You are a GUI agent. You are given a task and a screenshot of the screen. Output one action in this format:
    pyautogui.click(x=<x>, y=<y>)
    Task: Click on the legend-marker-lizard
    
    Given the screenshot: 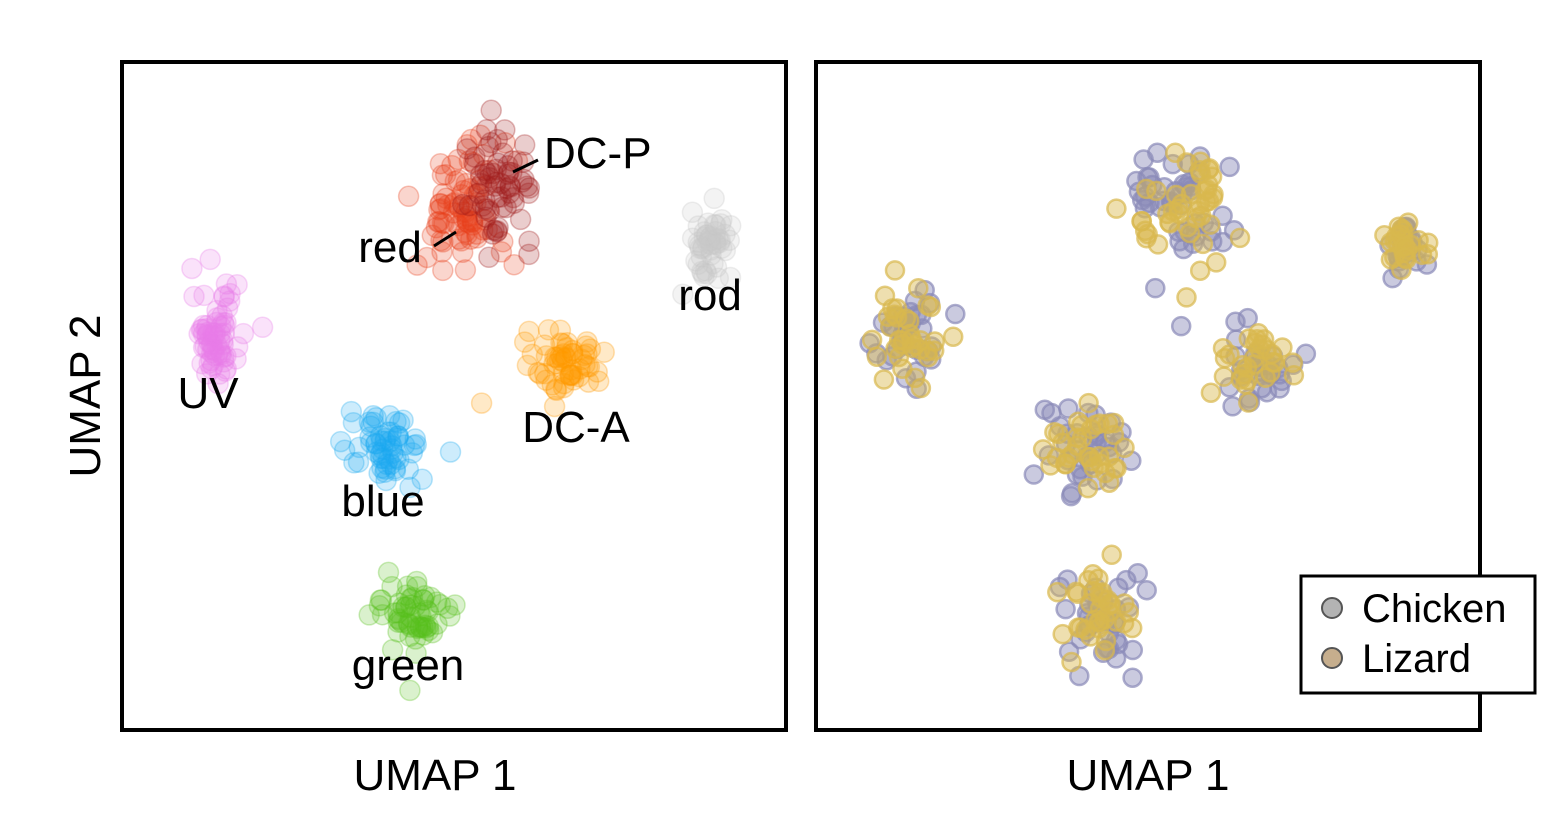 What is the action you would take?
    pyautogui.click(x=1332, y=658)
    